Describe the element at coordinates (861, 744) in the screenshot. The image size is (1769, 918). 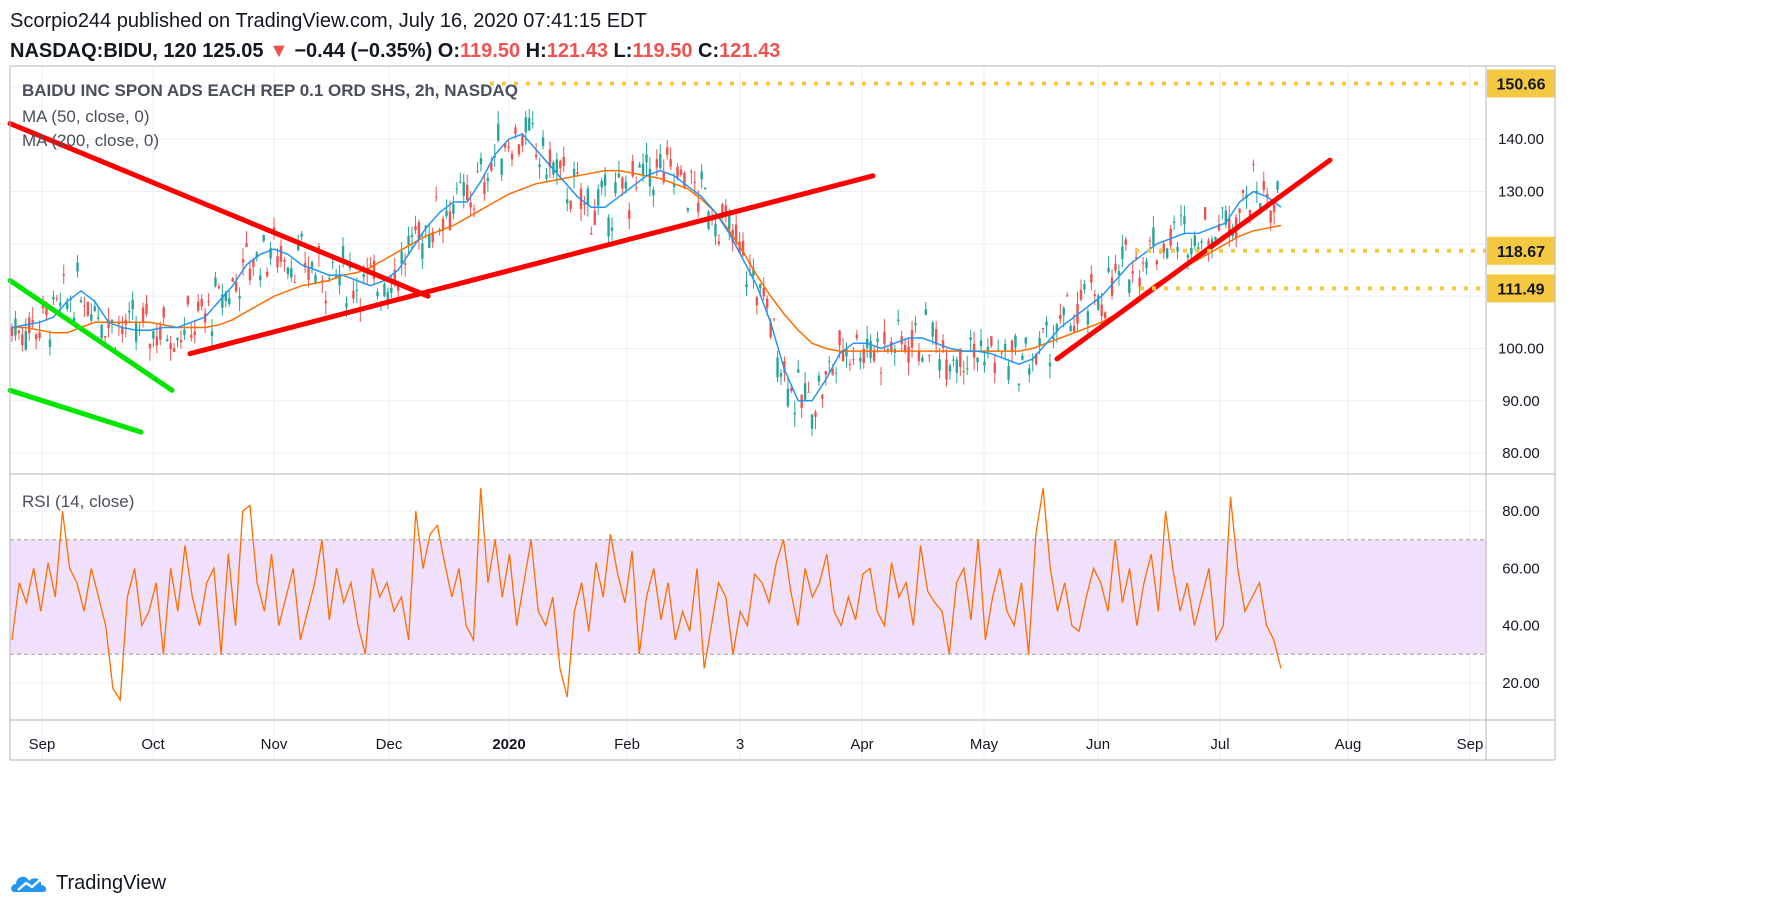
I see `x-tick-label: Apr` at that location.